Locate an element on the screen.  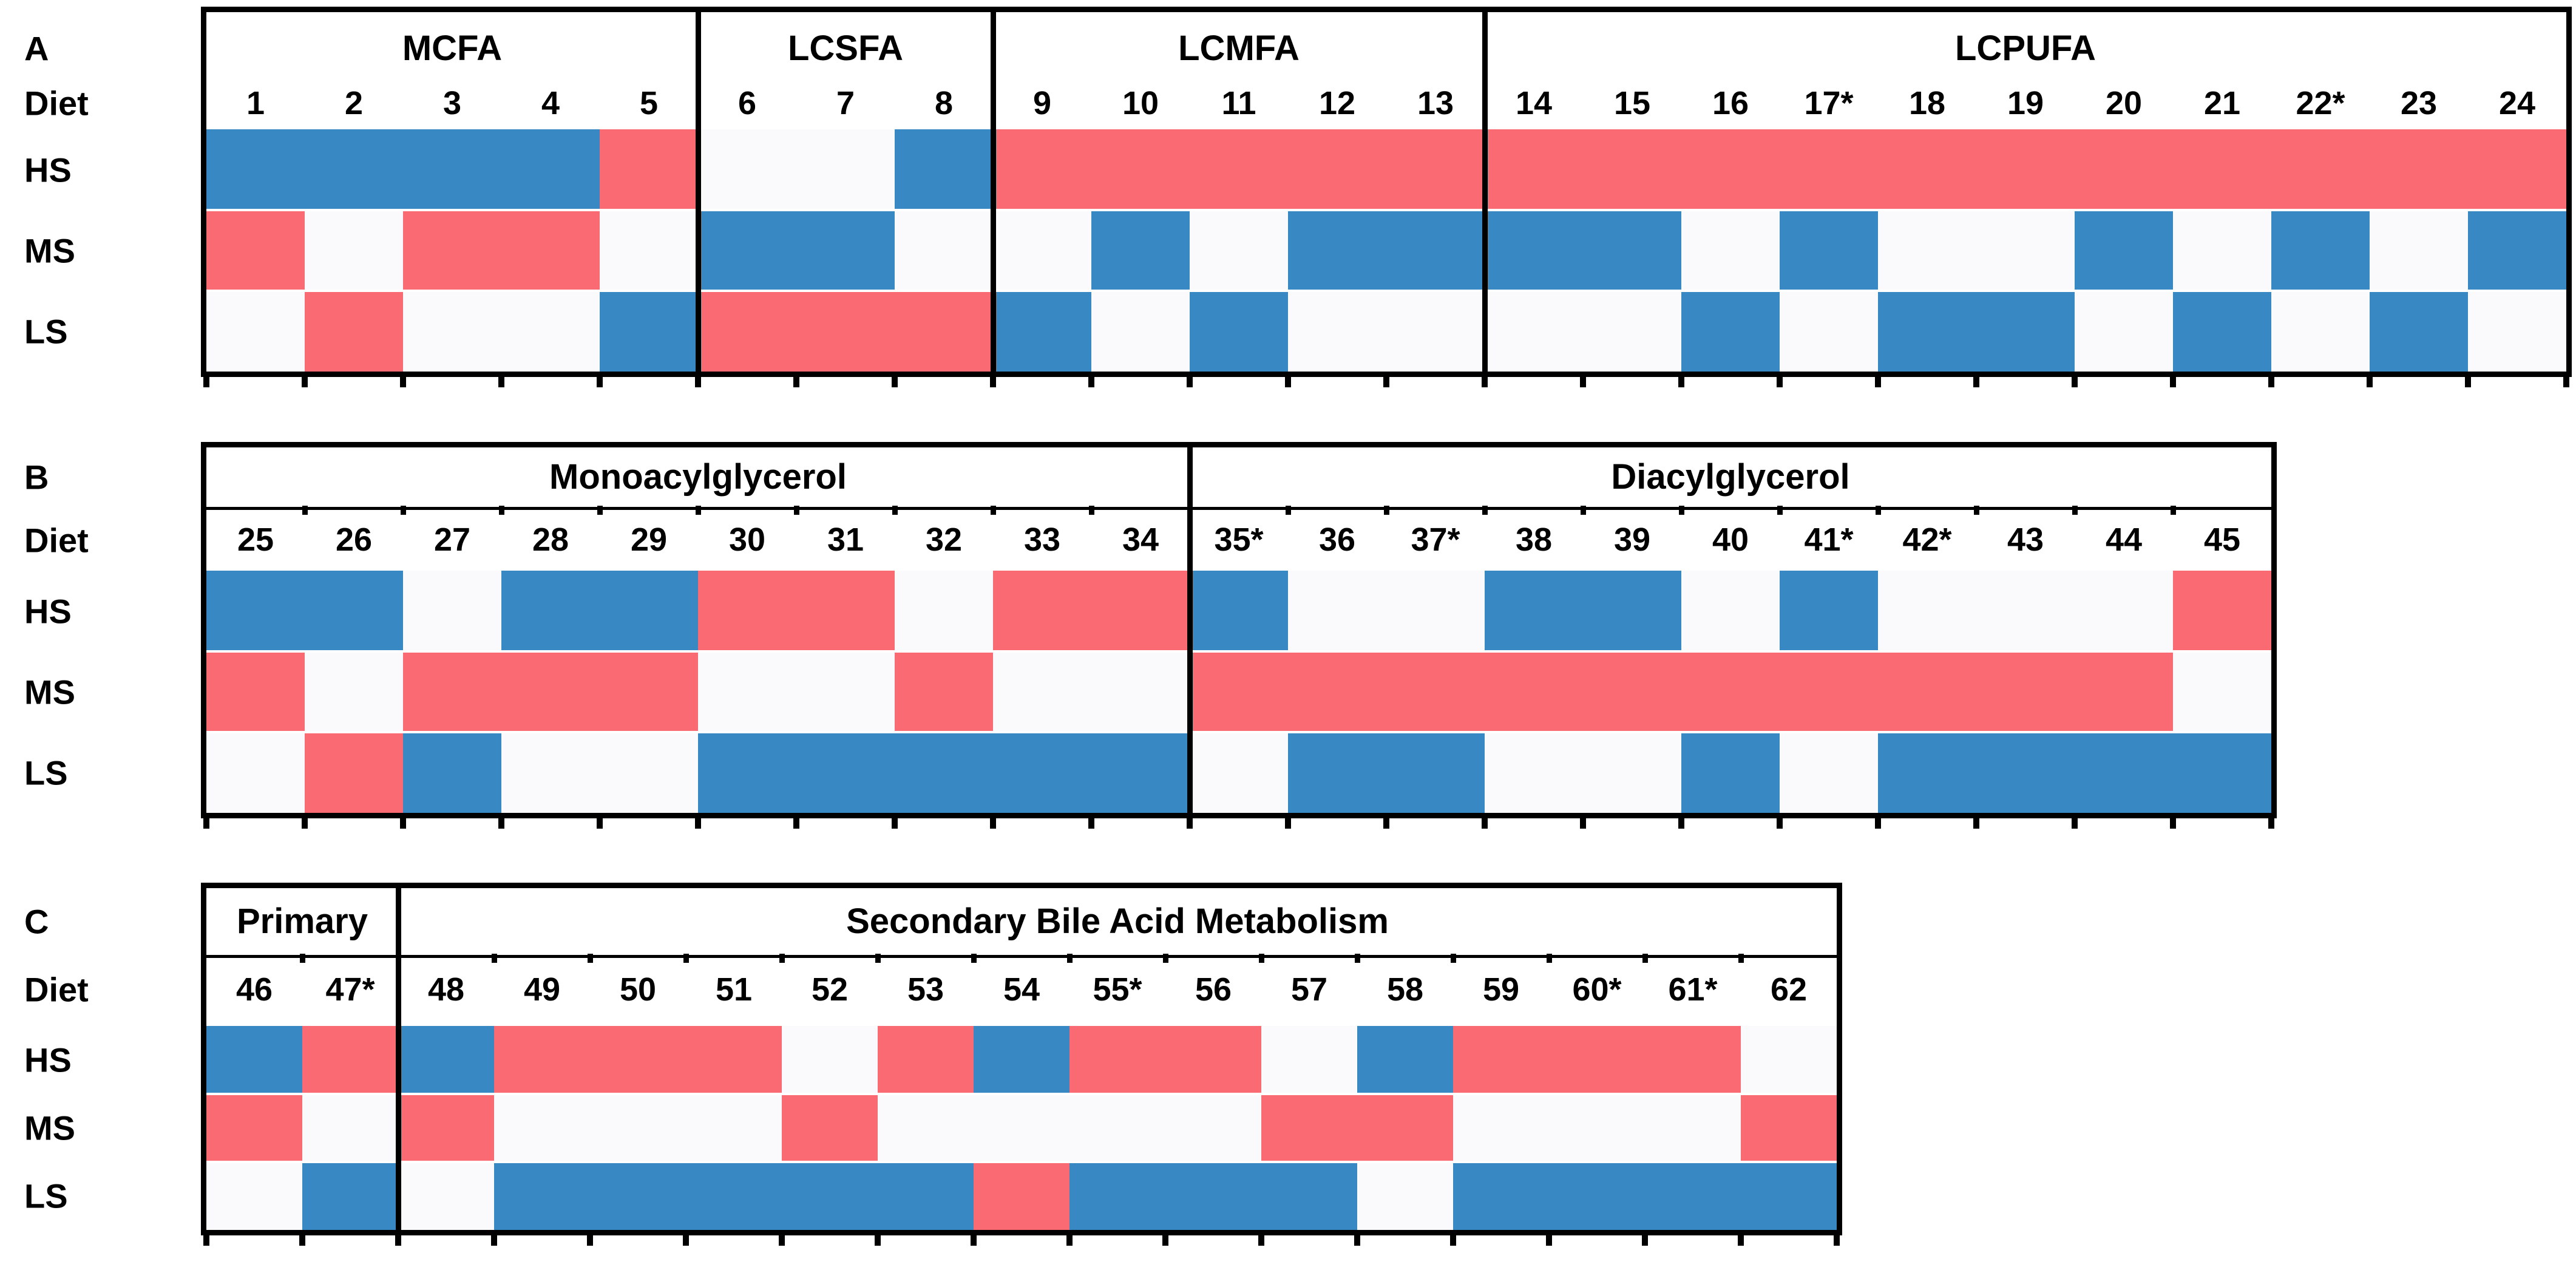
row-separator is located at coordinates (1238, 732).